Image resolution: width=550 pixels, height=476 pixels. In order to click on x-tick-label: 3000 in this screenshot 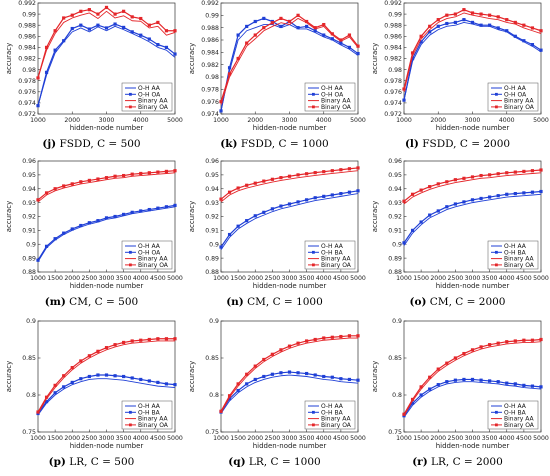, I will do `click(473, 120)`.